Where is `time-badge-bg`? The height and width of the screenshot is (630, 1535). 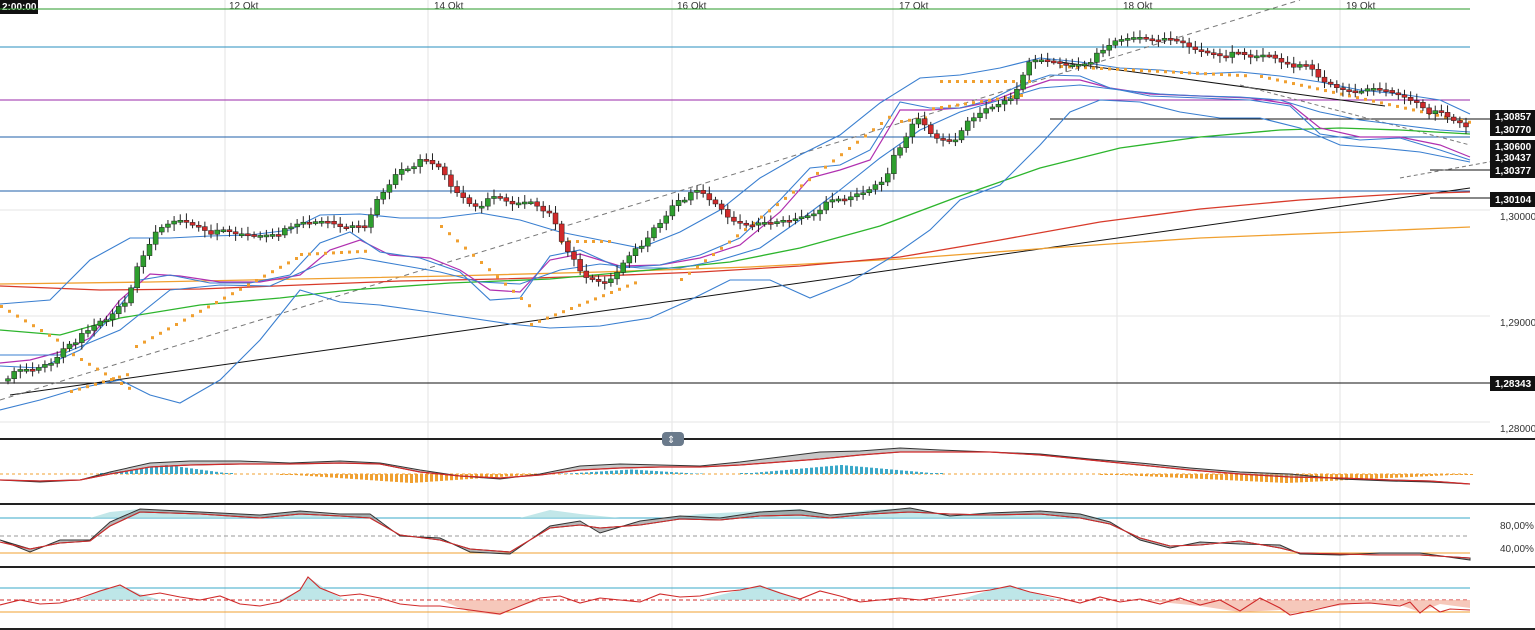 time-badge-bg is located at coordinates (19, 7).